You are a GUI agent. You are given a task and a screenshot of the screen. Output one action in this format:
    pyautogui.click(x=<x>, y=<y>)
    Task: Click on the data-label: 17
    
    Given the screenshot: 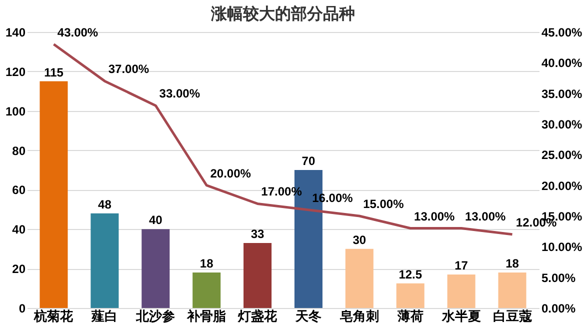 What is the action you would take?
    pyautogui.click(x=461, y=265)
    